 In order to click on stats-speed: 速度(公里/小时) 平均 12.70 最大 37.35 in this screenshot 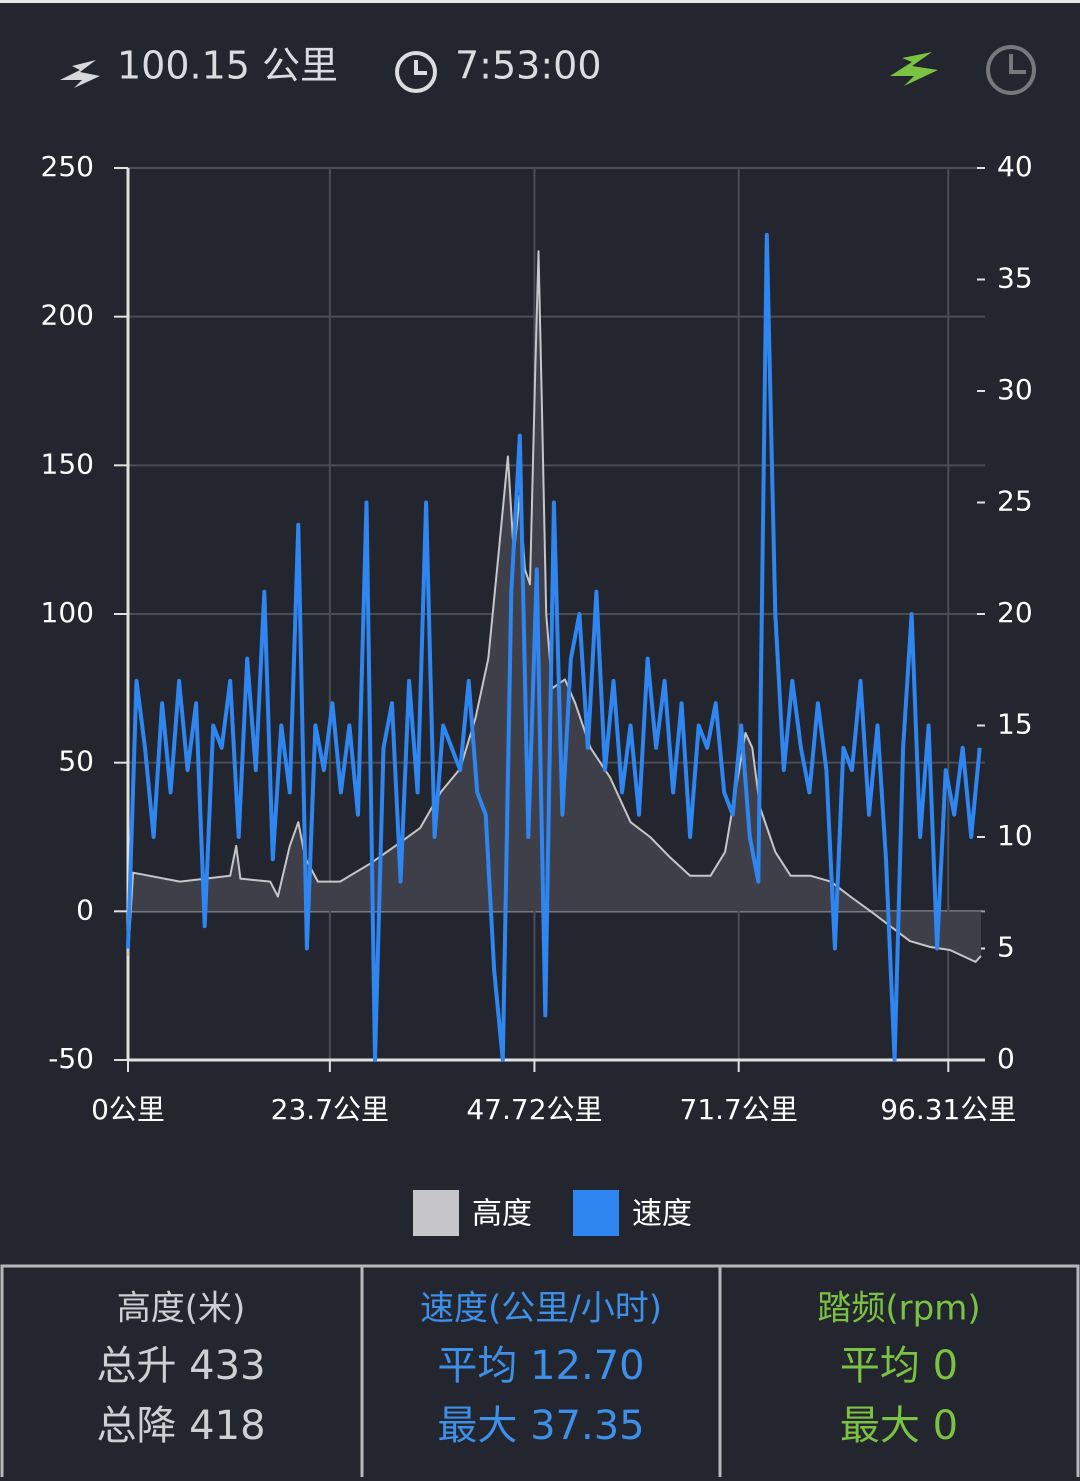, I will do `click(541, 1369)`.